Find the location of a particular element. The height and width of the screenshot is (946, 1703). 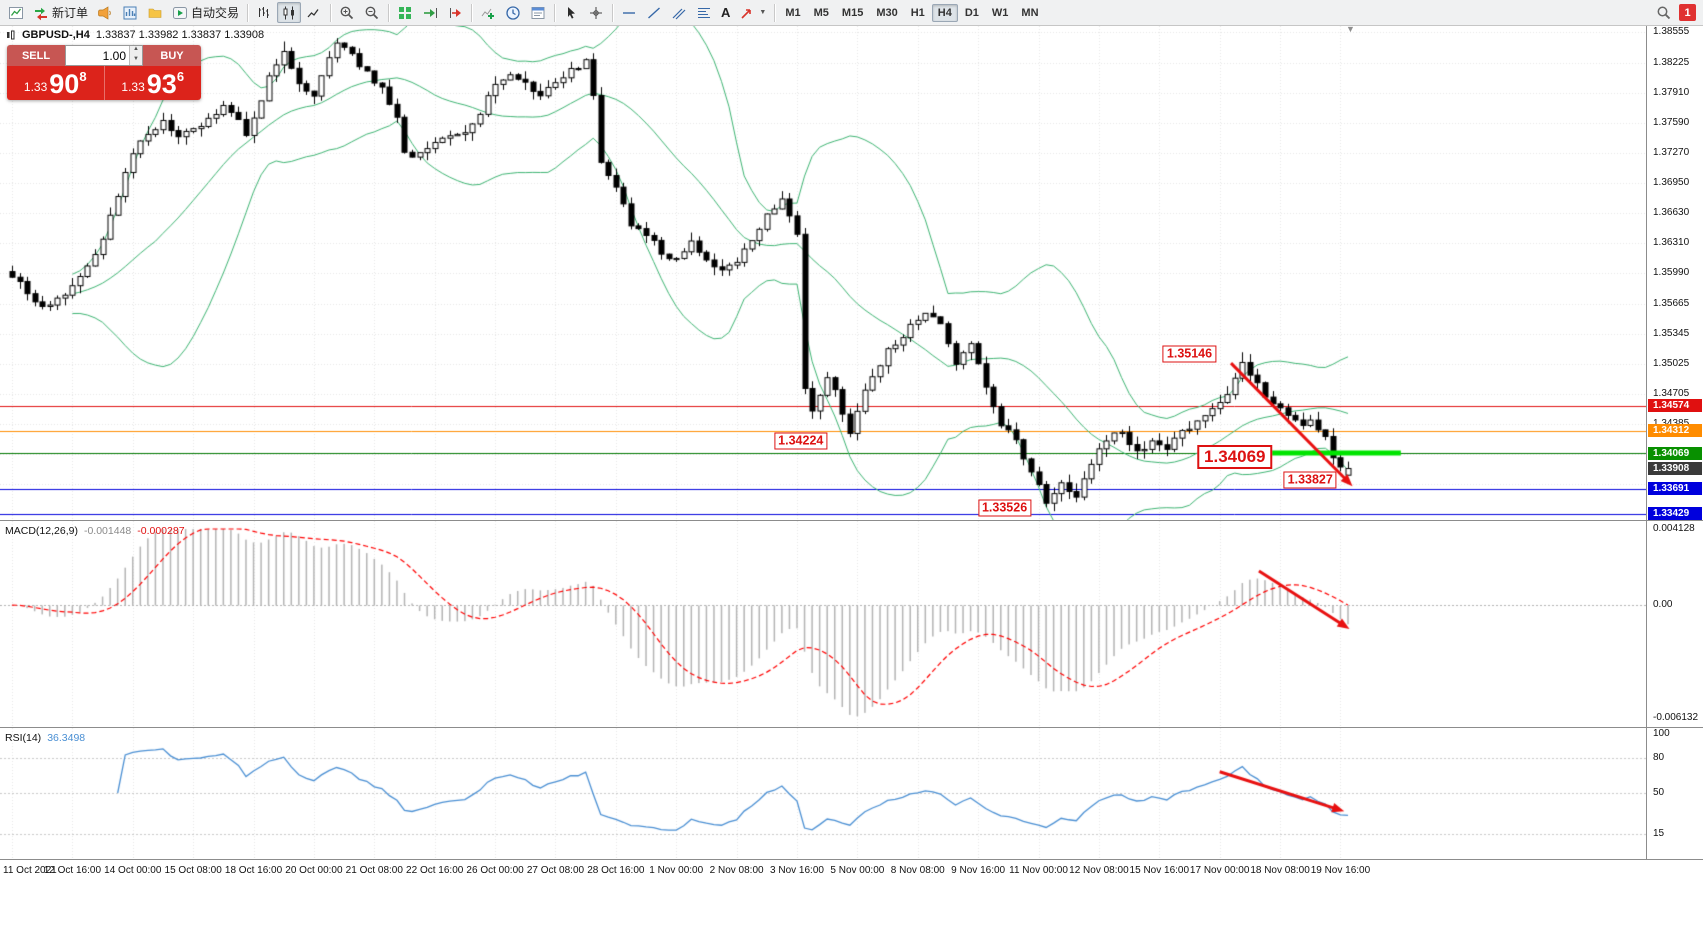

time-label: 9 Nov 16:00 is located at coordinates (978, 870).